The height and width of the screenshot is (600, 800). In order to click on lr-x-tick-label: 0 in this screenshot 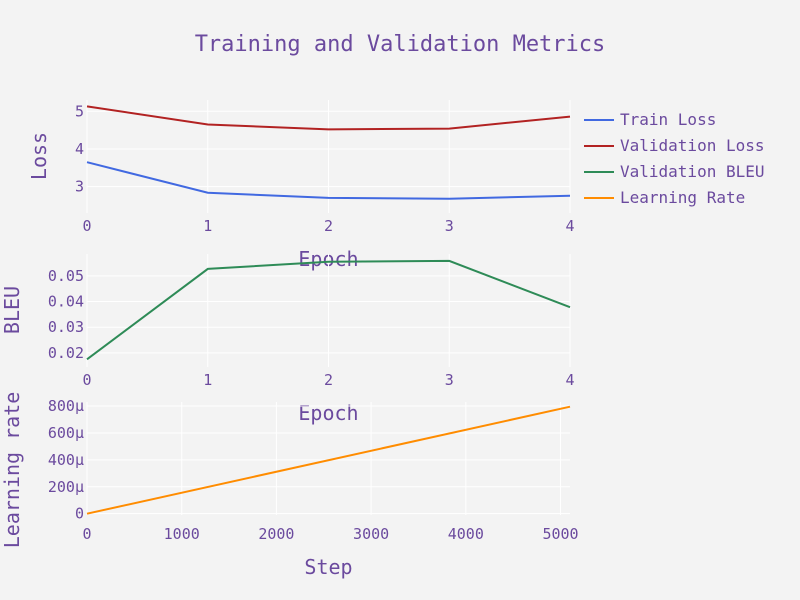, I will do `click(86, 534)`.